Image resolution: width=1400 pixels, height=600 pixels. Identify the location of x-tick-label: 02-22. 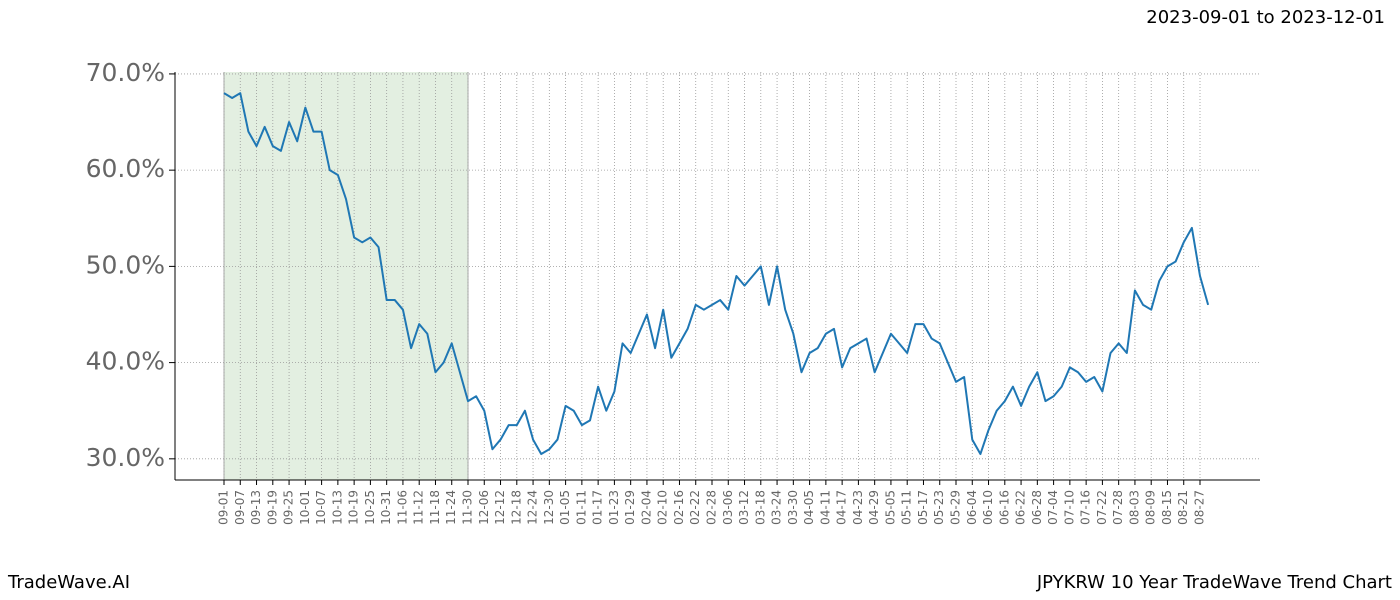
(695, 507).